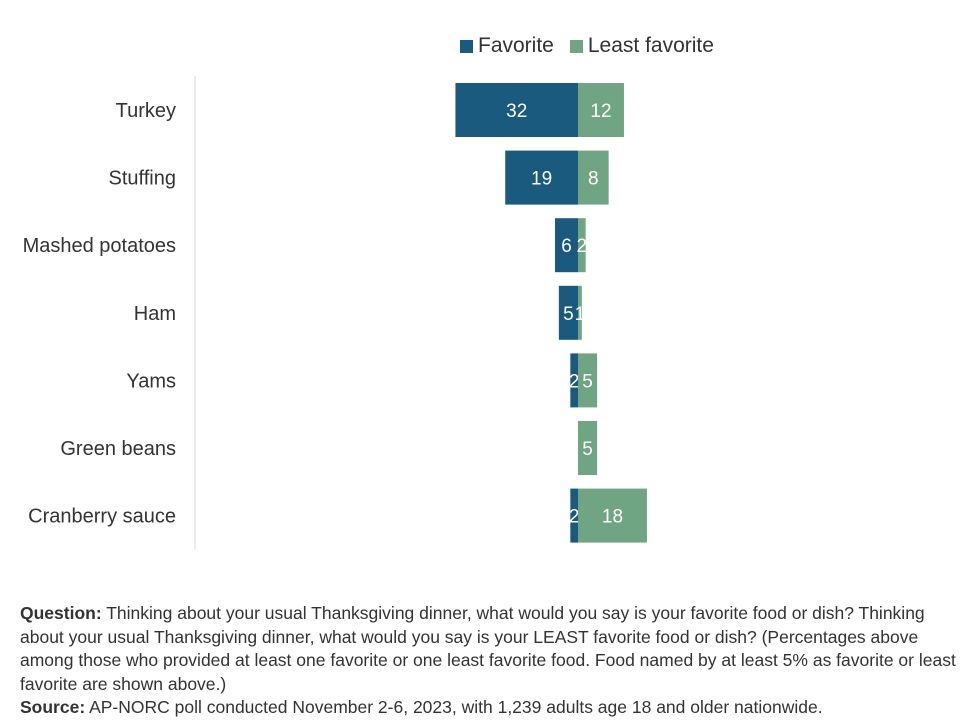 The image size is (980, 720). I want to click on data-label-least-favorite-stuffing: 8, so click(593, 179).